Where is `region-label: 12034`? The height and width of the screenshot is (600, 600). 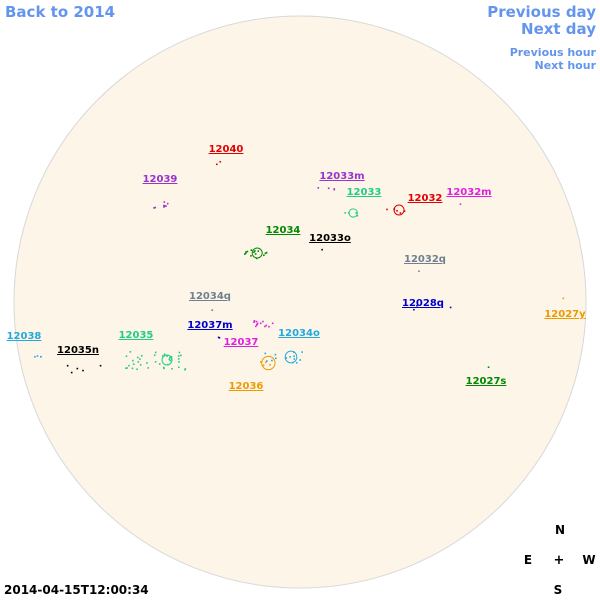 region-label: 12034 is located at coordinates (283, 230).